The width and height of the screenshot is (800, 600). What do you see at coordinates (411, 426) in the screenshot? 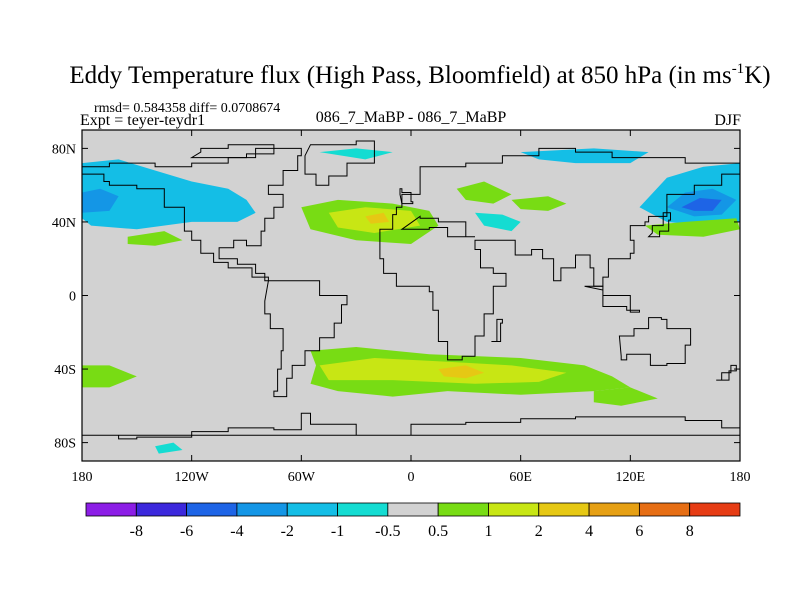
I see `coastline-antarctica` at bounding box center [411, 426].